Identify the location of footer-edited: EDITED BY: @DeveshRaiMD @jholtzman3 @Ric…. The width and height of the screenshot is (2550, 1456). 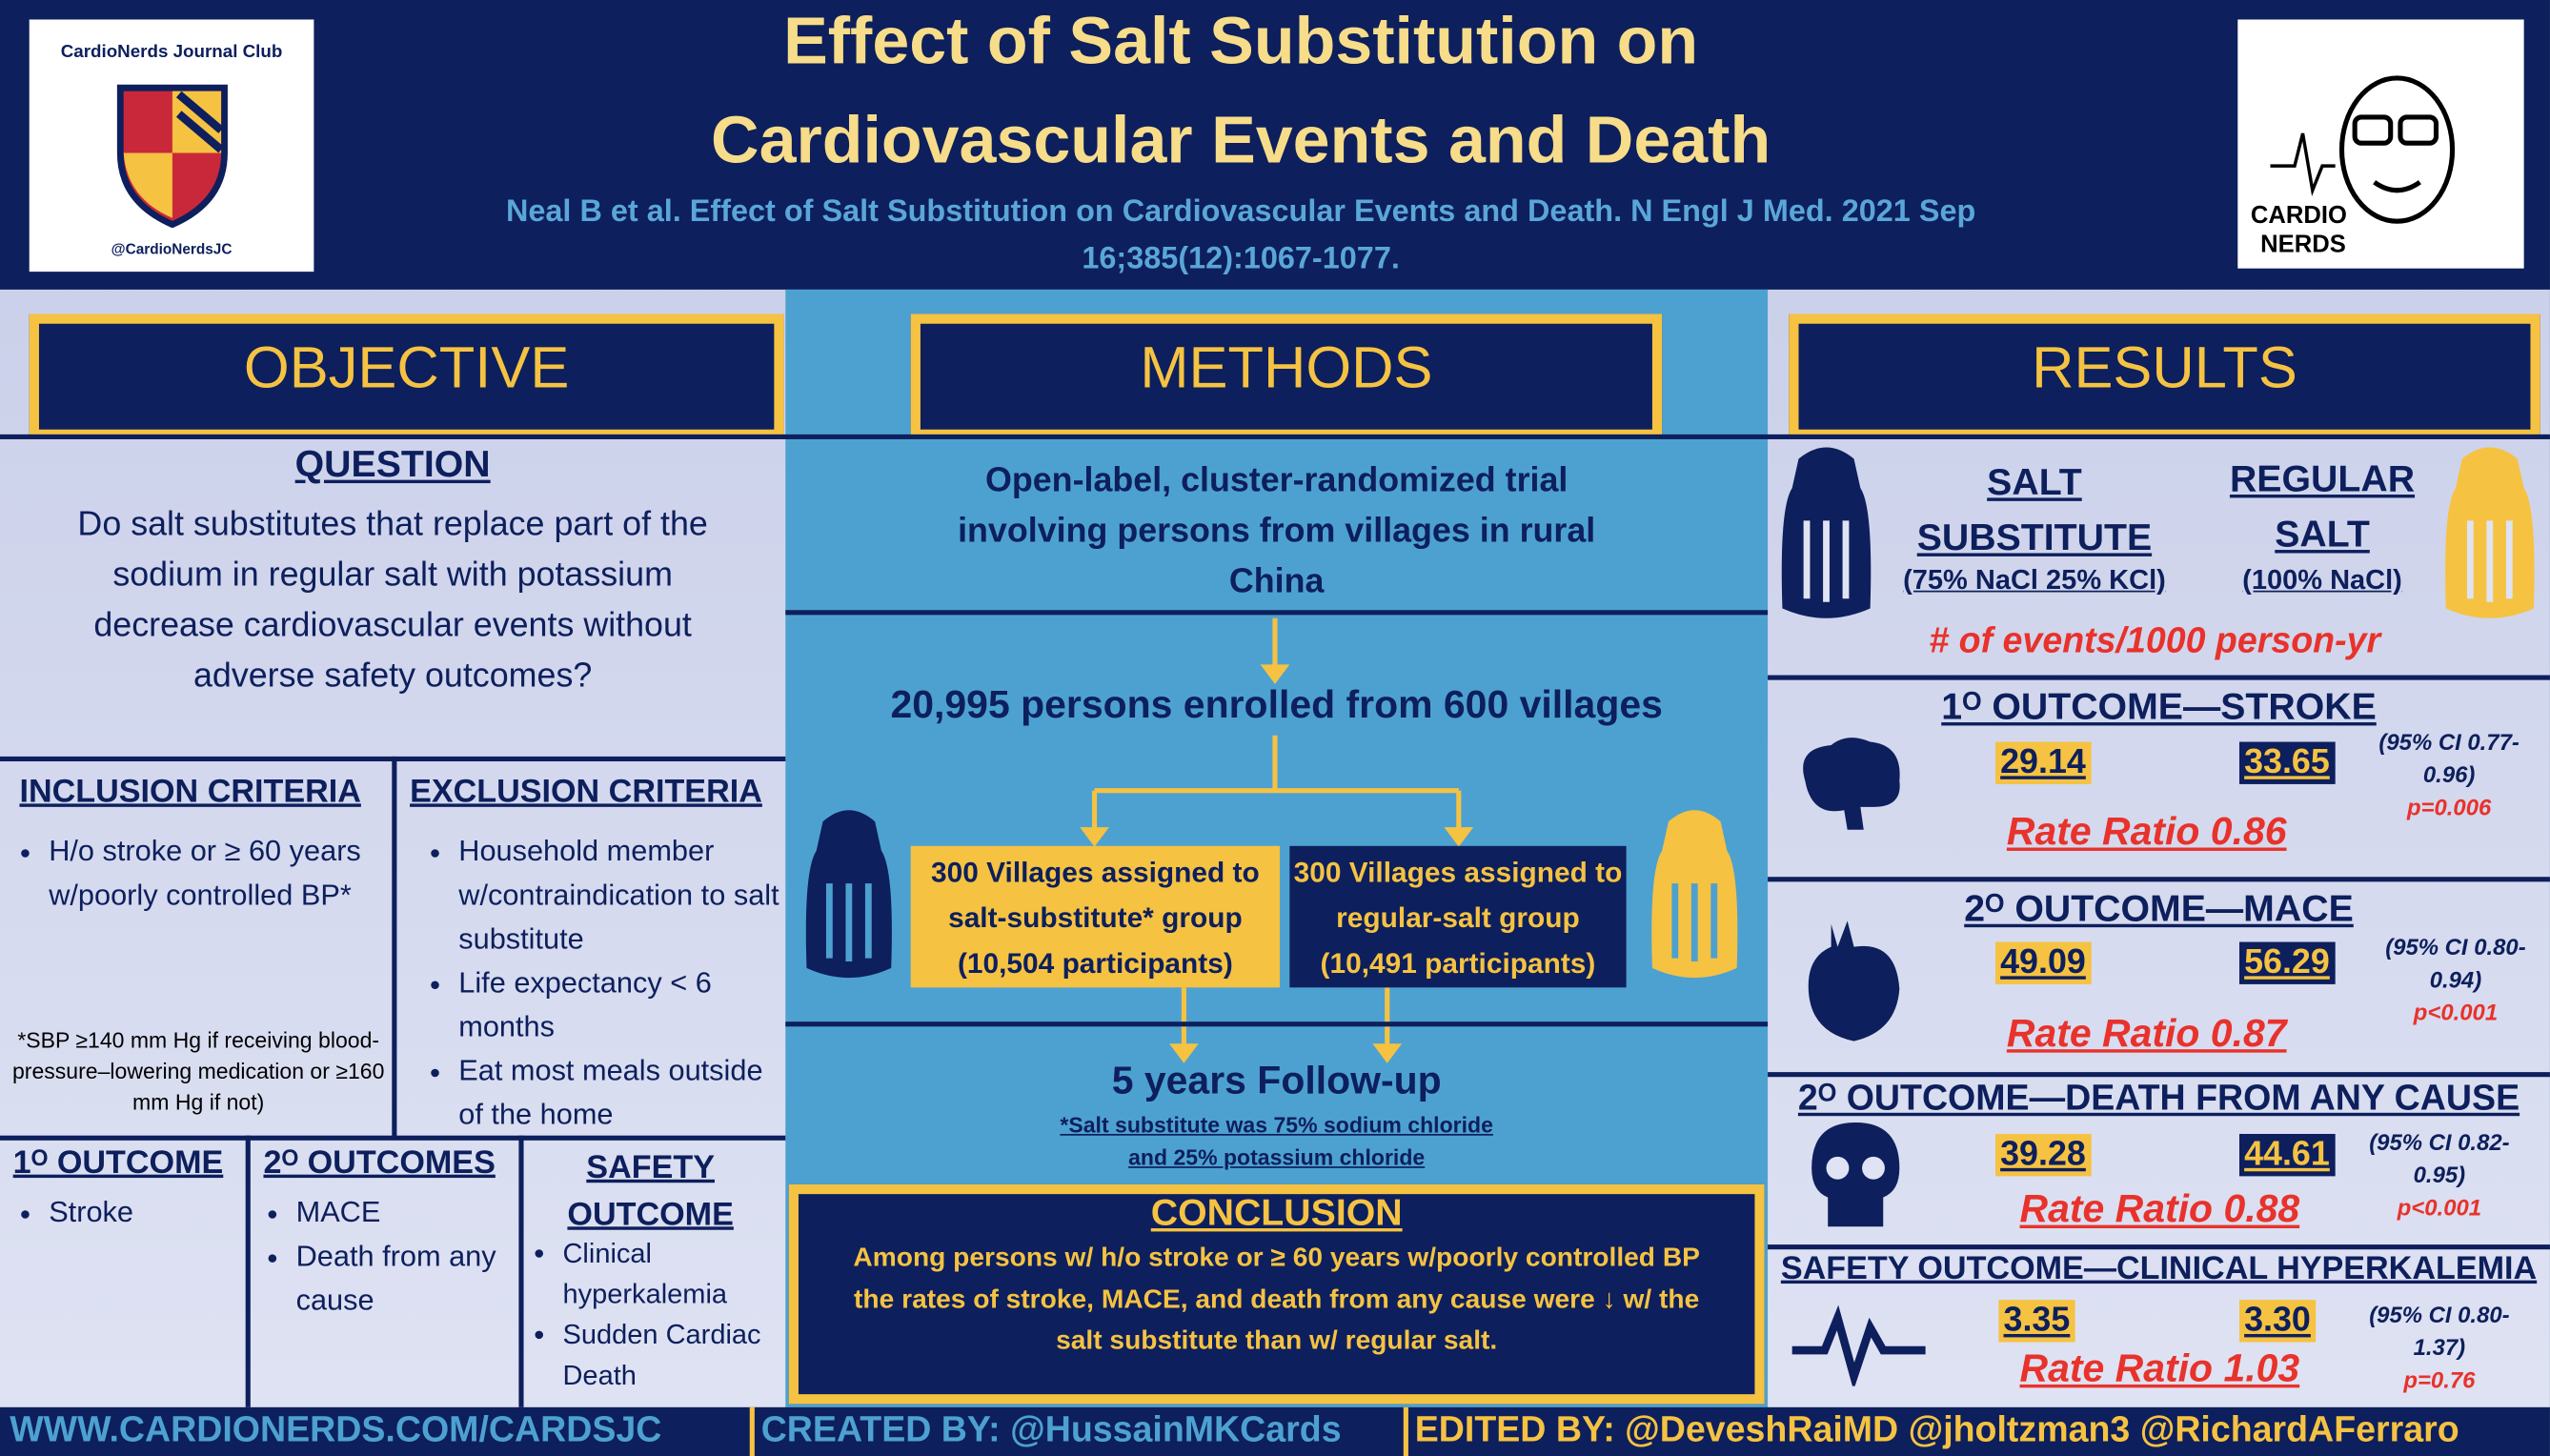
(1936, 1429).